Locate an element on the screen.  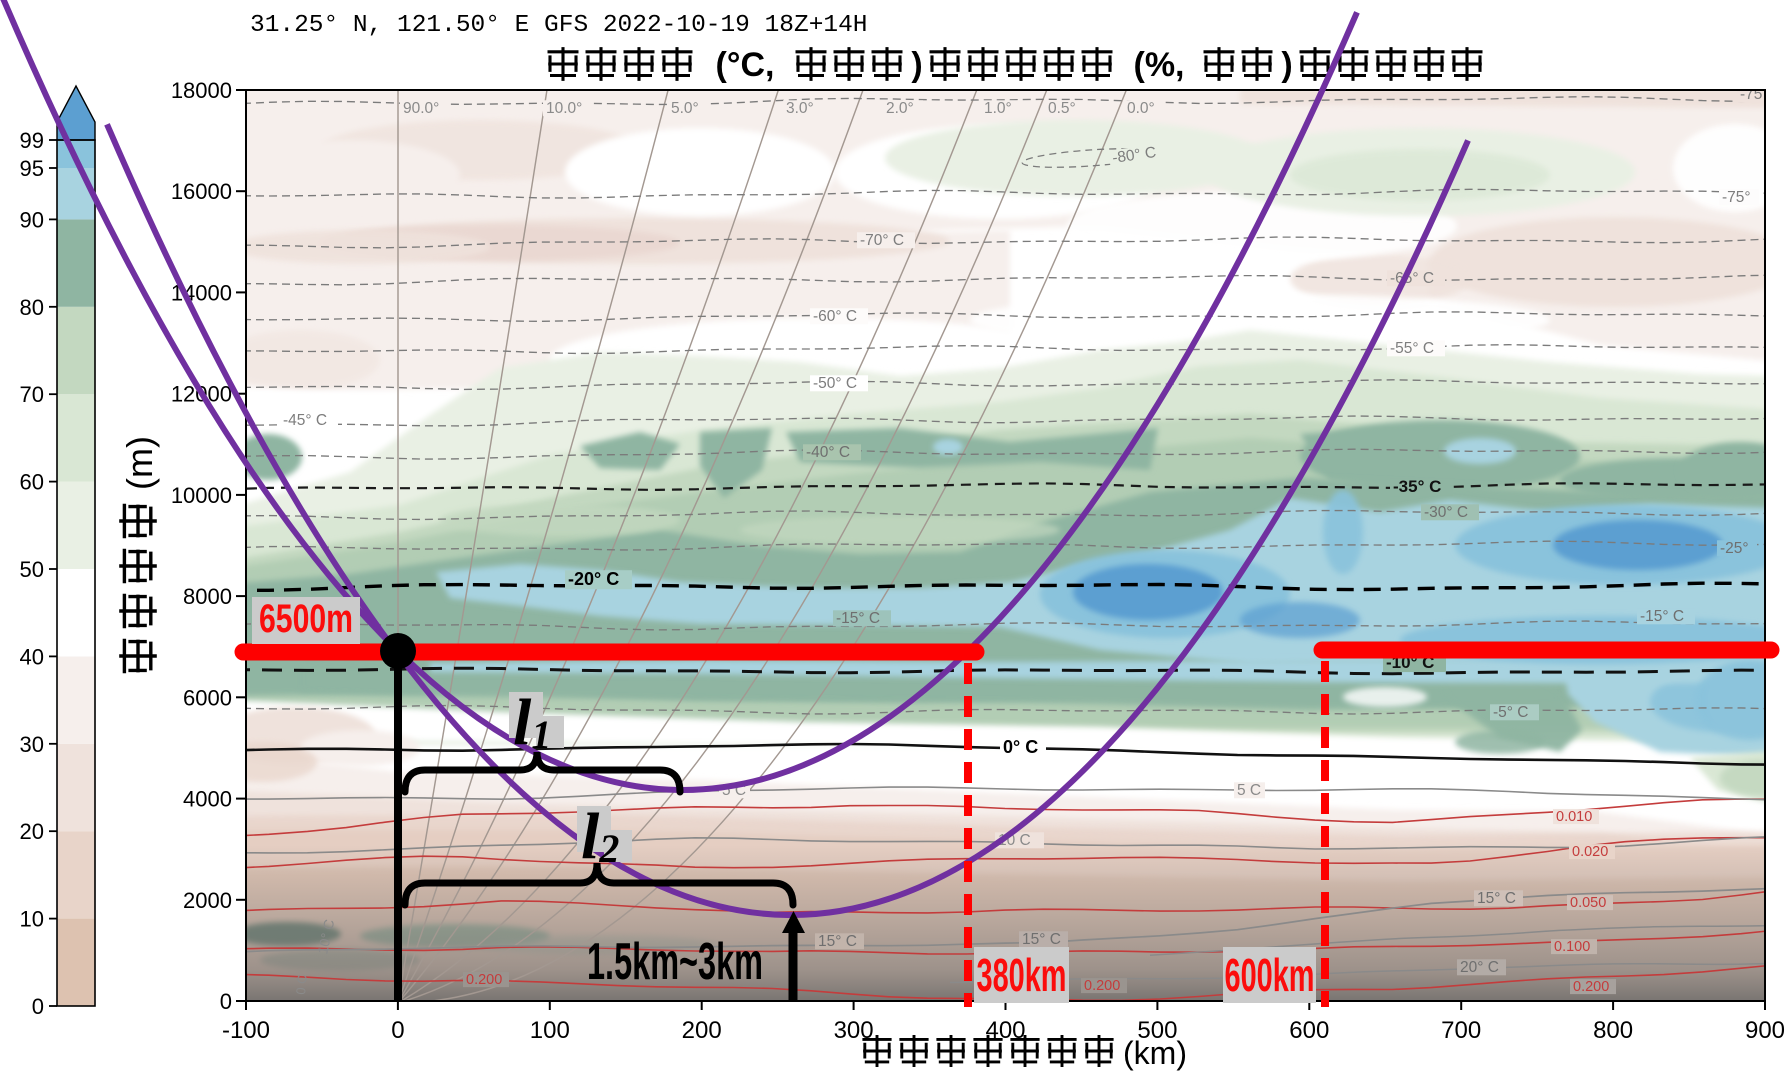
svg-text: (m) is located at coordinates (139, 463).